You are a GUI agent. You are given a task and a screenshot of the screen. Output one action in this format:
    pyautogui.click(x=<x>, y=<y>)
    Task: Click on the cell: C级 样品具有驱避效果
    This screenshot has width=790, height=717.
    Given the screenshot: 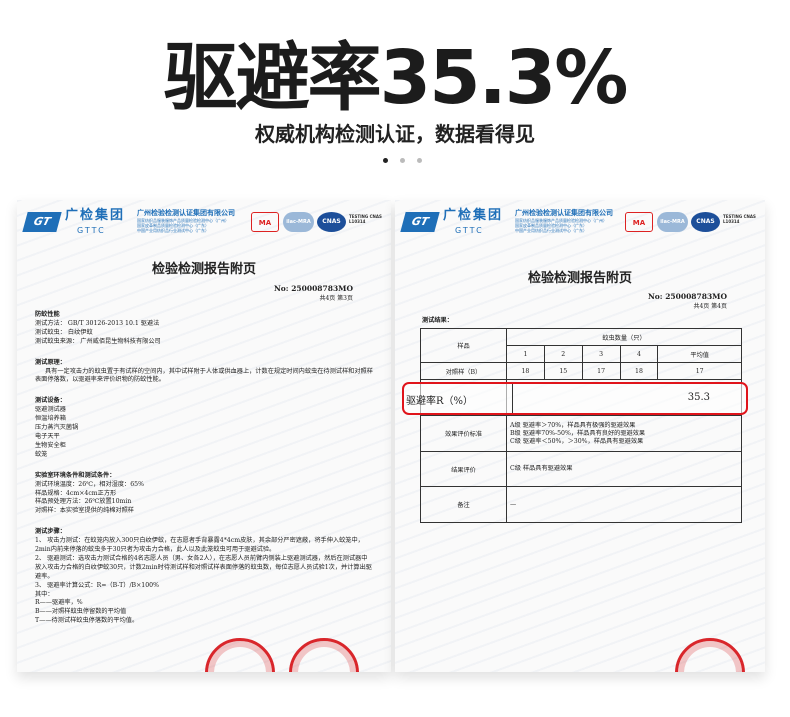 What is the action you would take?
    pyautogui.click(x=624, y=469)
    